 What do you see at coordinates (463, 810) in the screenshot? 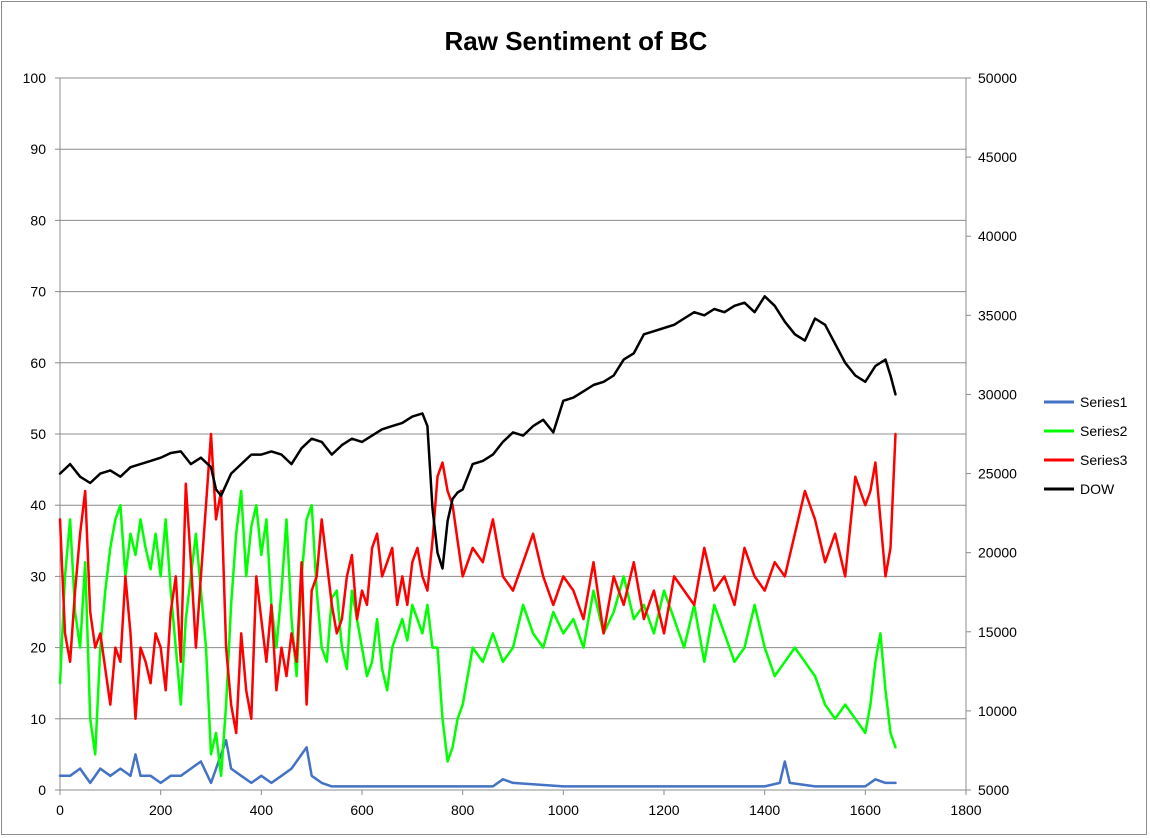
I see `x-tick-label: 800` at bounding box center [463, 810].